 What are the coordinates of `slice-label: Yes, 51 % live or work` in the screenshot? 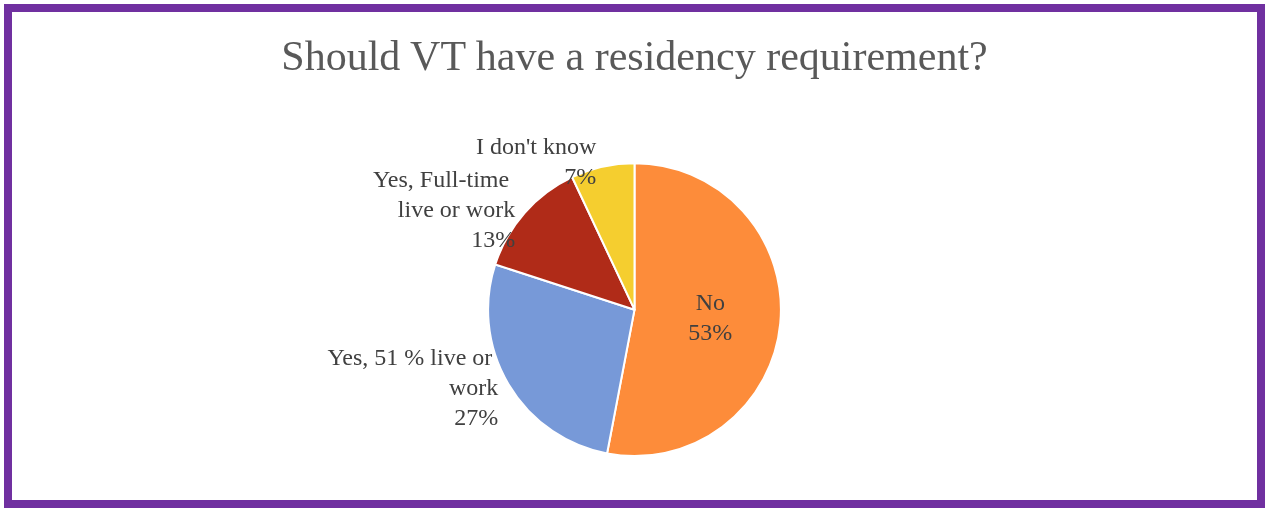 It's located at (413, 372).